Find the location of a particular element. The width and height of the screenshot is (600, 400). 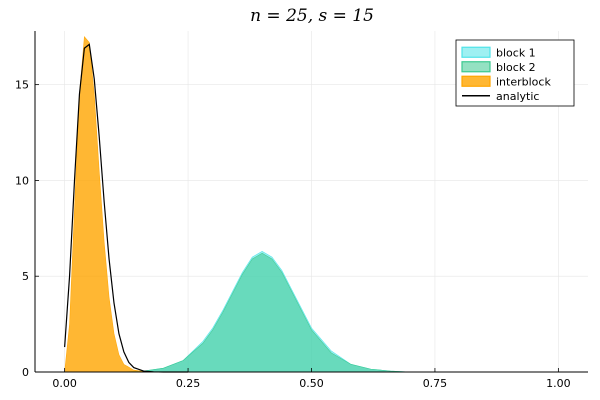

legend-swatch-interblock is located at coordinates (476, 81).